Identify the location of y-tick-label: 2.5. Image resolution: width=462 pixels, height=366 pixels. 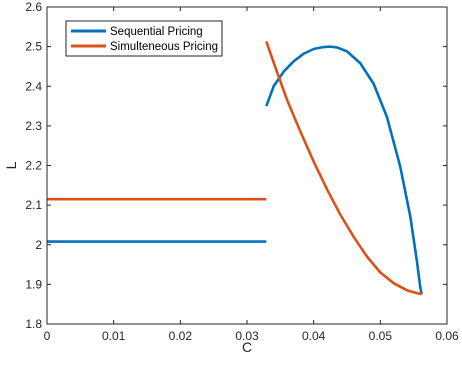
(33, 47).